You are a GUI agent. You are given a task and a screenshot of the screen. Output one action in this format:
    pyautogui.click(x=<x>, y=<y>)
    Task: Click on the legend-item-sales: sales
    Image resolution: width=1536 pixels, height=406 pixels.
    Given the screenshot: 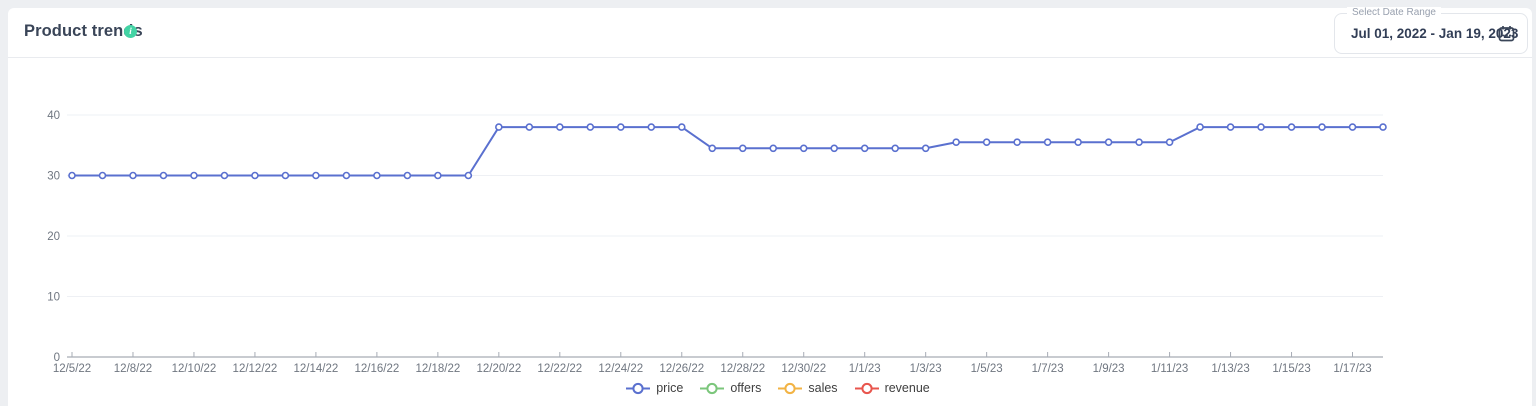 What is the action you would take?
    pyautogui.click(x=808, y=388)
    